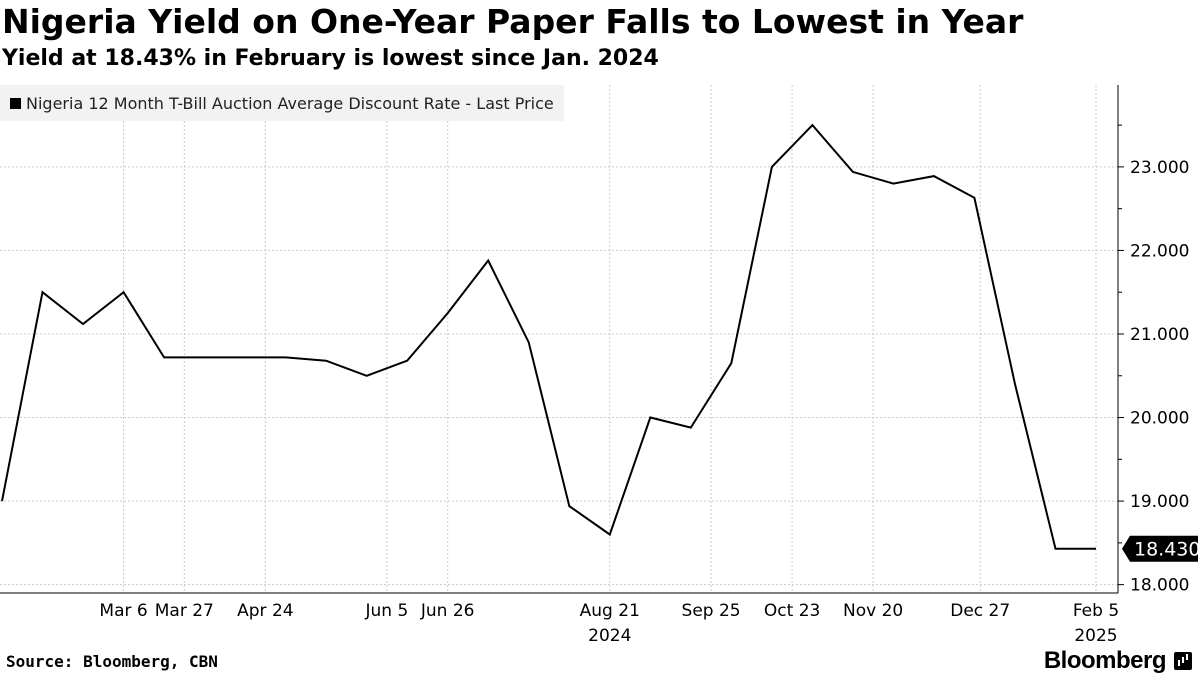 Image resolution: width=1200 pixels, height=675 pixels. I want to click on source-note: Source: Bloomberg, CBN, so click(112, 661).